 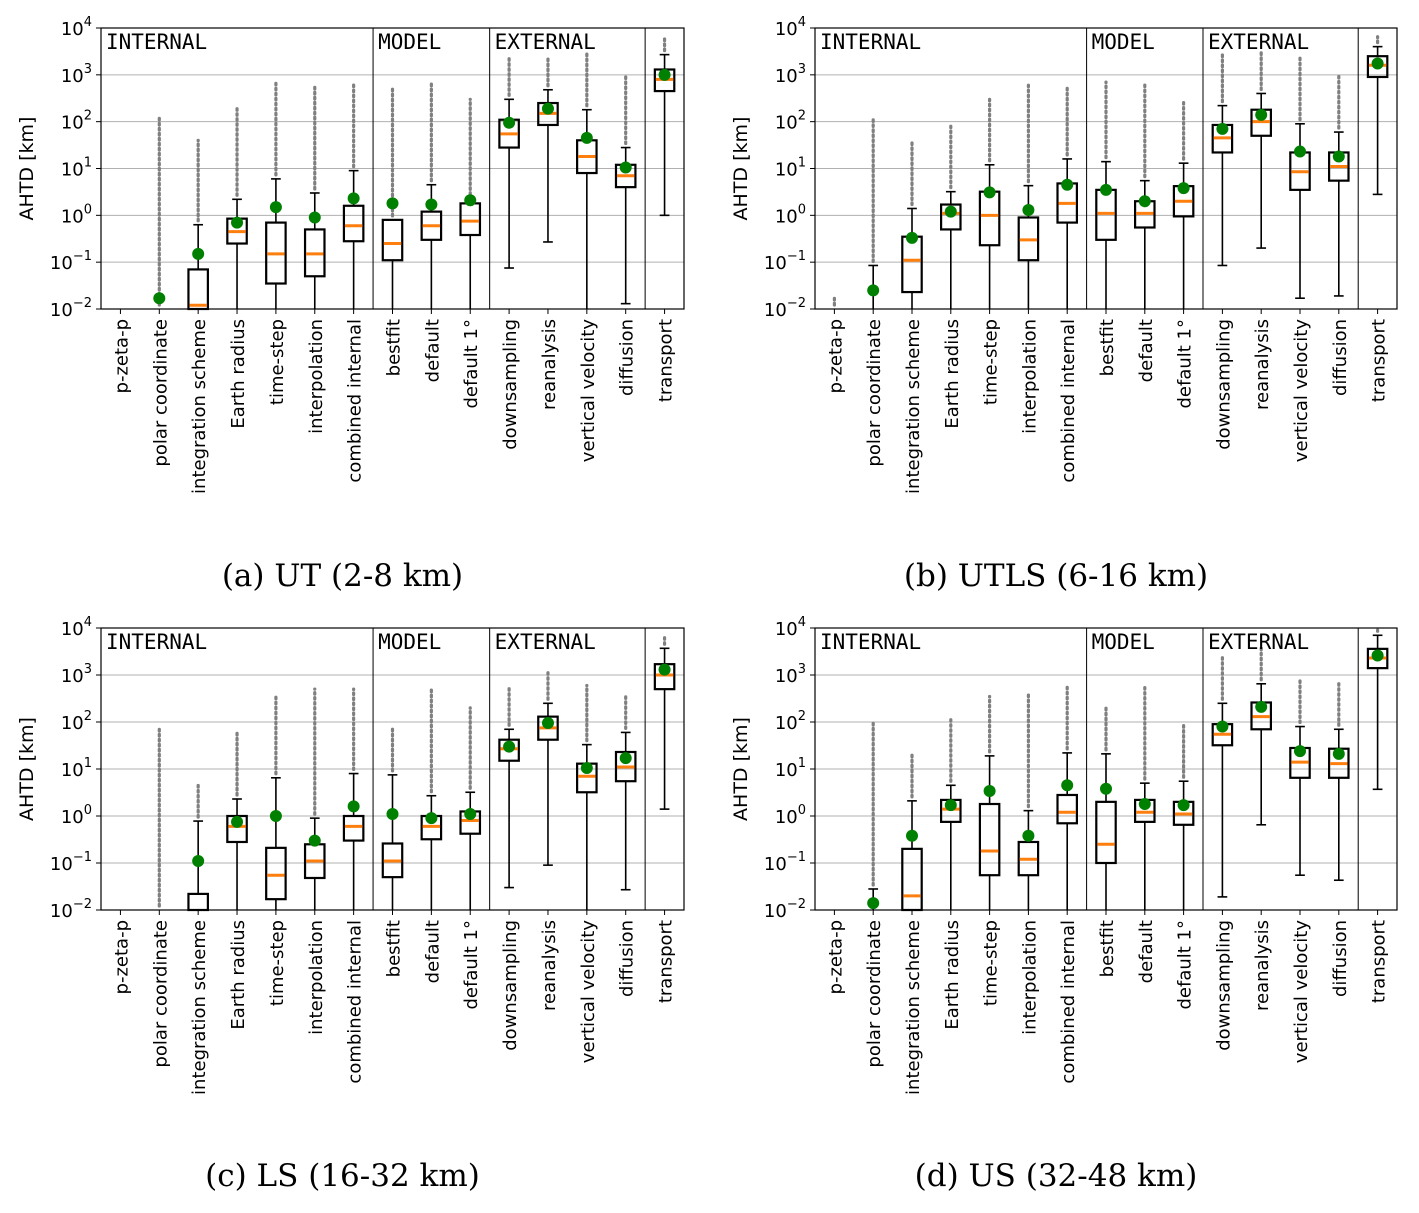 I want to click on y-tick-label: 10⁻², so click(x=785, y=308).